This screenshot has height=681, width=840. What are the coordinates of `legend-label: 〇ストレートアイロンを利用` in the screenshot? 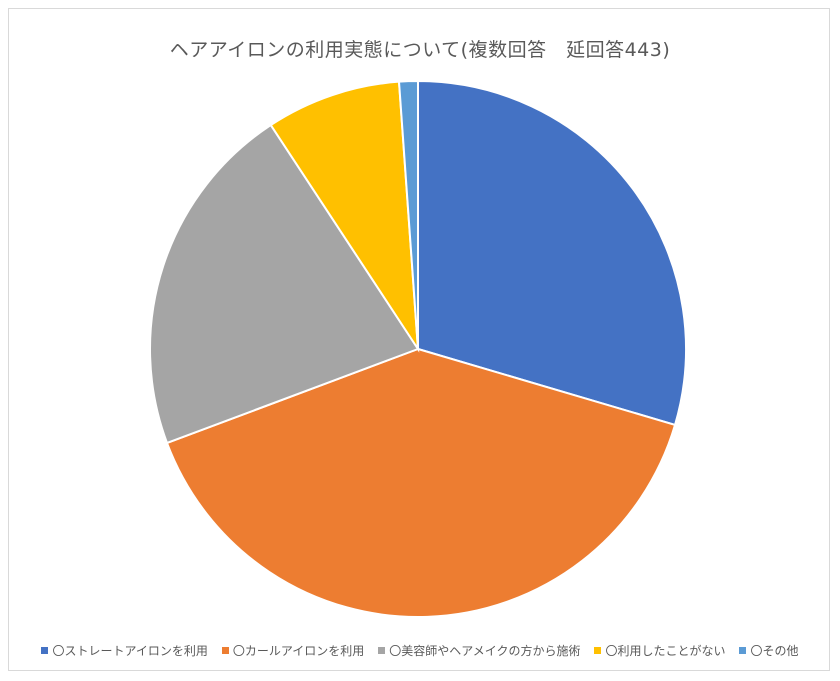 It's located at (130, 651).